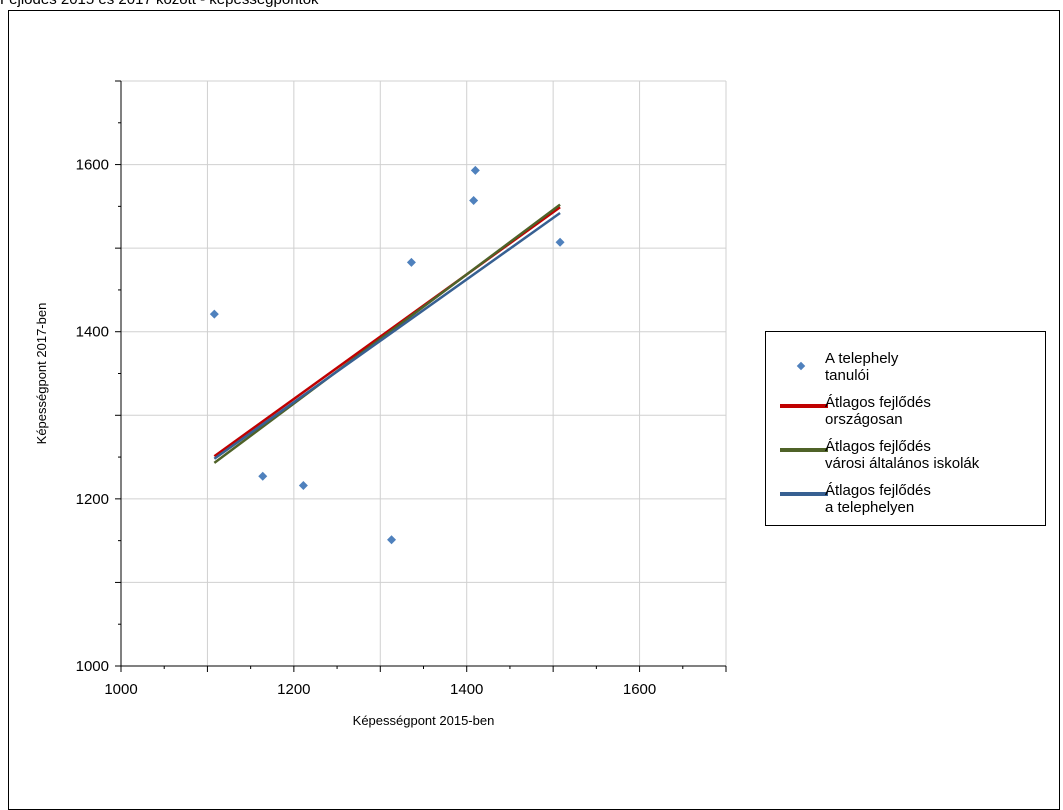  Describe the element at coordinates (878, 411) in the screenshot. I see `legend-label-national: Átlagos fejlődés országosan` at that location.